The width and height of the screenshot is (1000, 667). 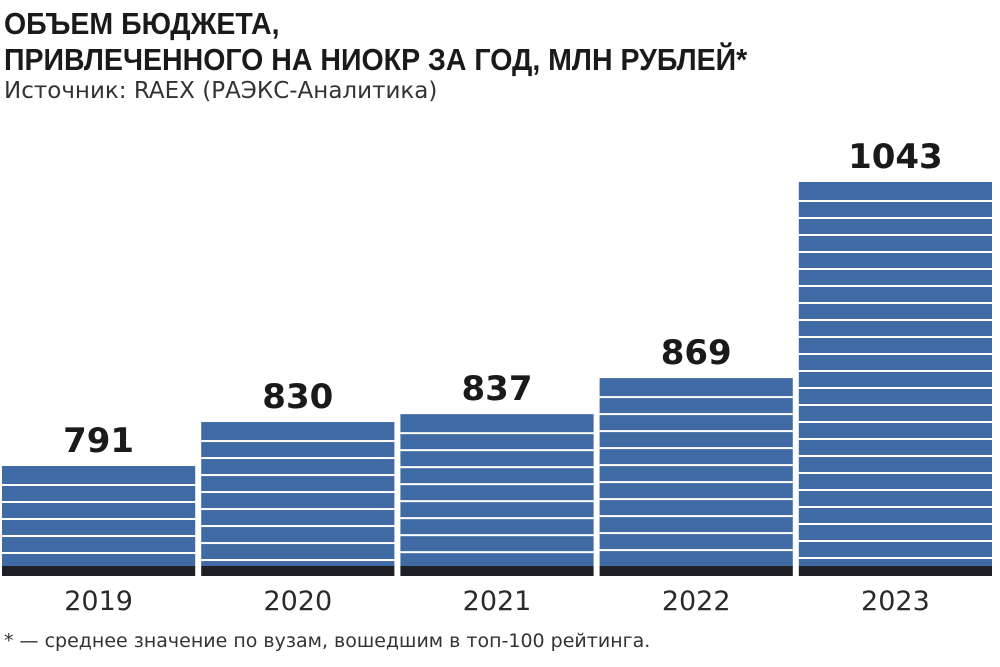 I want to click on bar-group-2022: 869 2022, so click(x=696, y=475).